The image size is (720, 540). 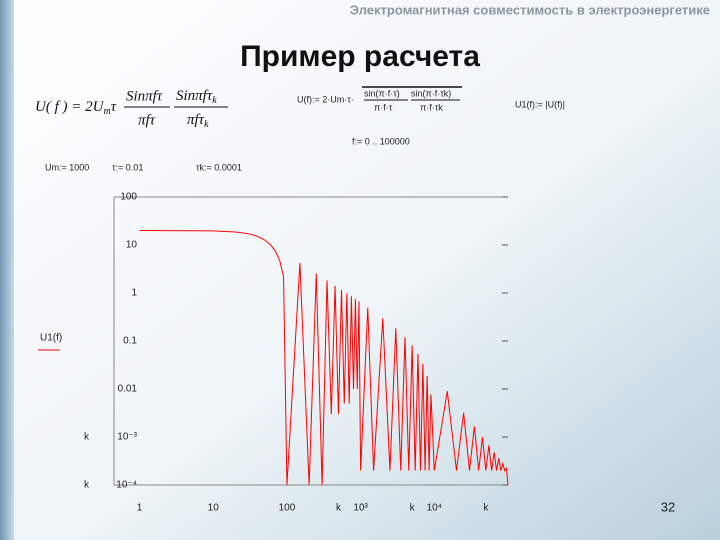 What do you see at coordinates (360, 508) in the screenshot?
I see `x-tick-label: 10³` at bounding box center [360, 508].